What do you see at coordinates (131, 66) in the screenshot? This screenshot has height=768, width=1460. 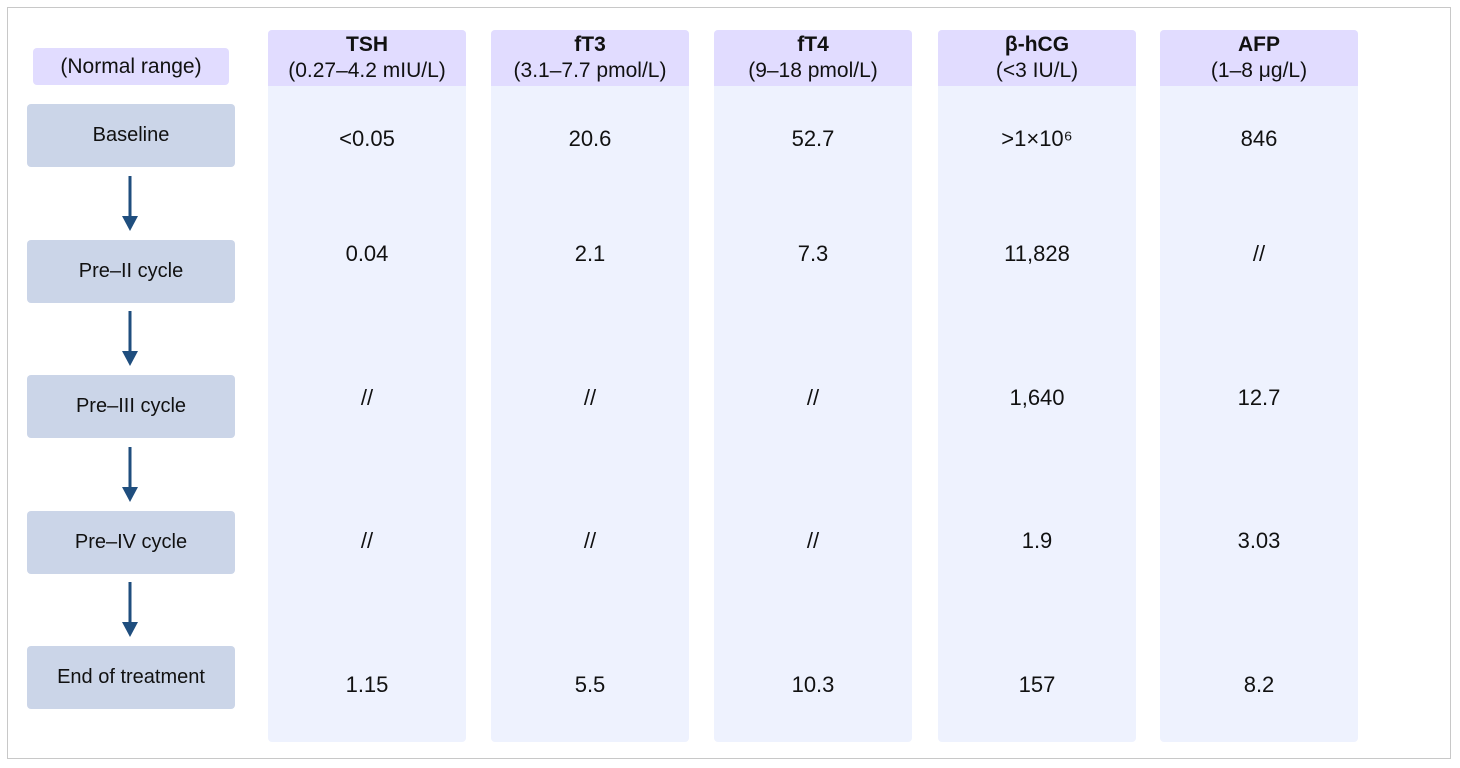 I see `normal-range-label: (Normal range)` at bounding box center [131, 66].